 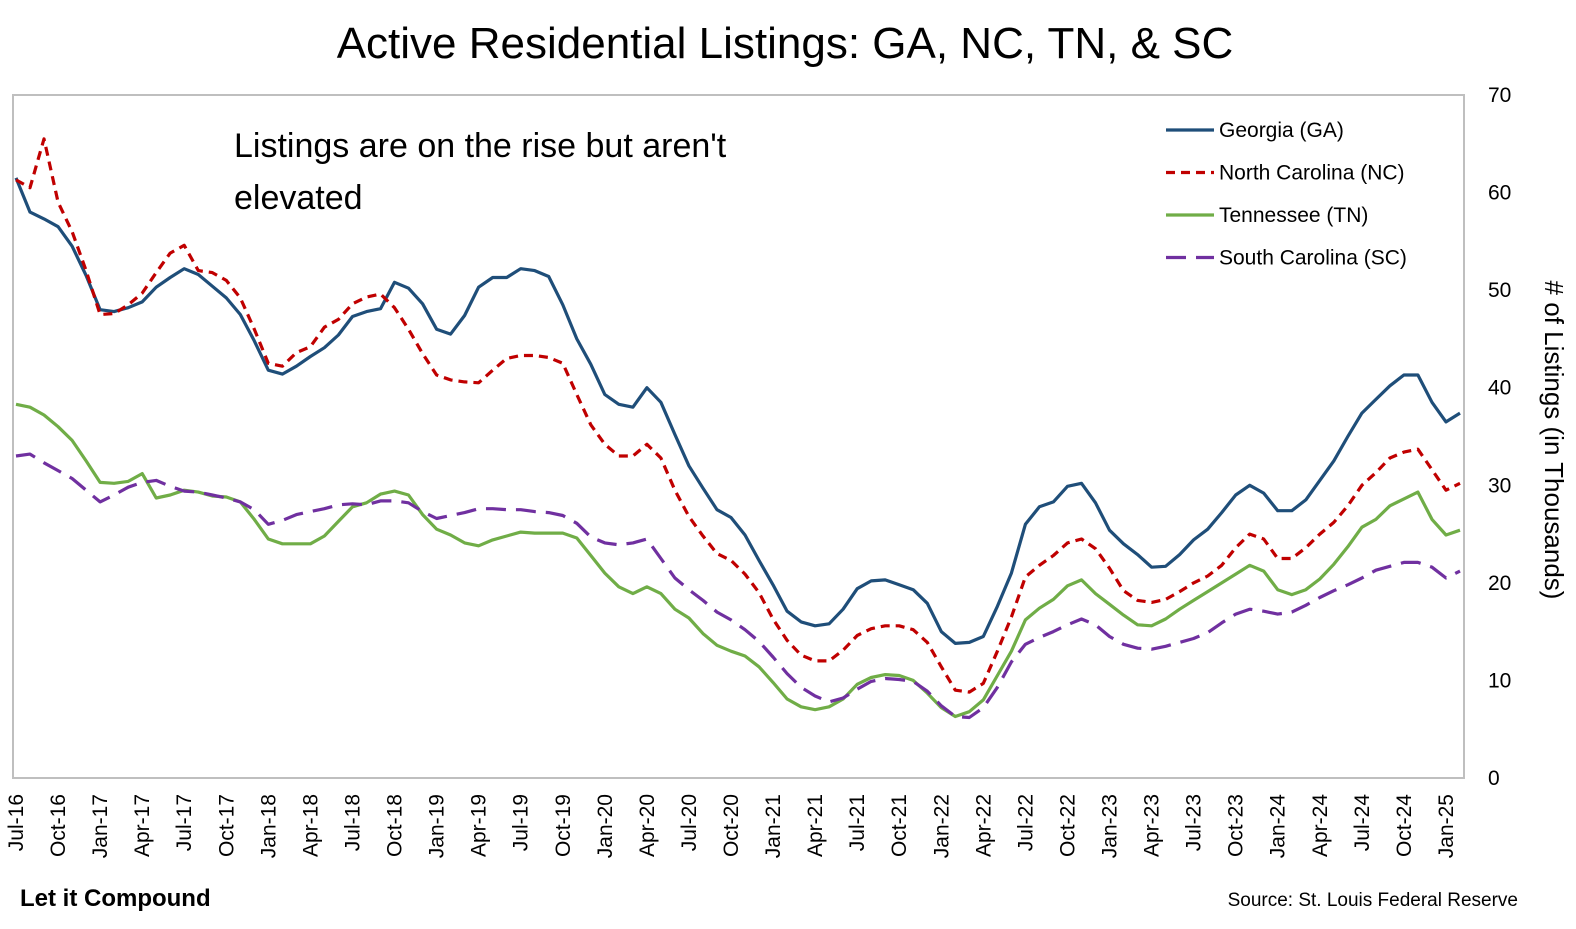 I want to click on source-note: Source: St. Louis Federal Reserve, so click(x=1373, y=900).